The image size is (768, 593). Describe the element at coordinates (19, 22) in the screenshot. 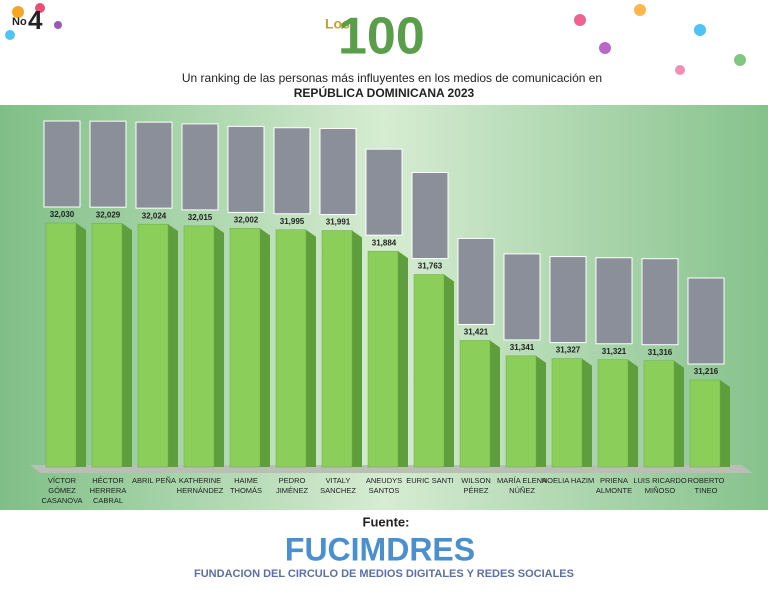

I see `issue-prefix: No` at that location.